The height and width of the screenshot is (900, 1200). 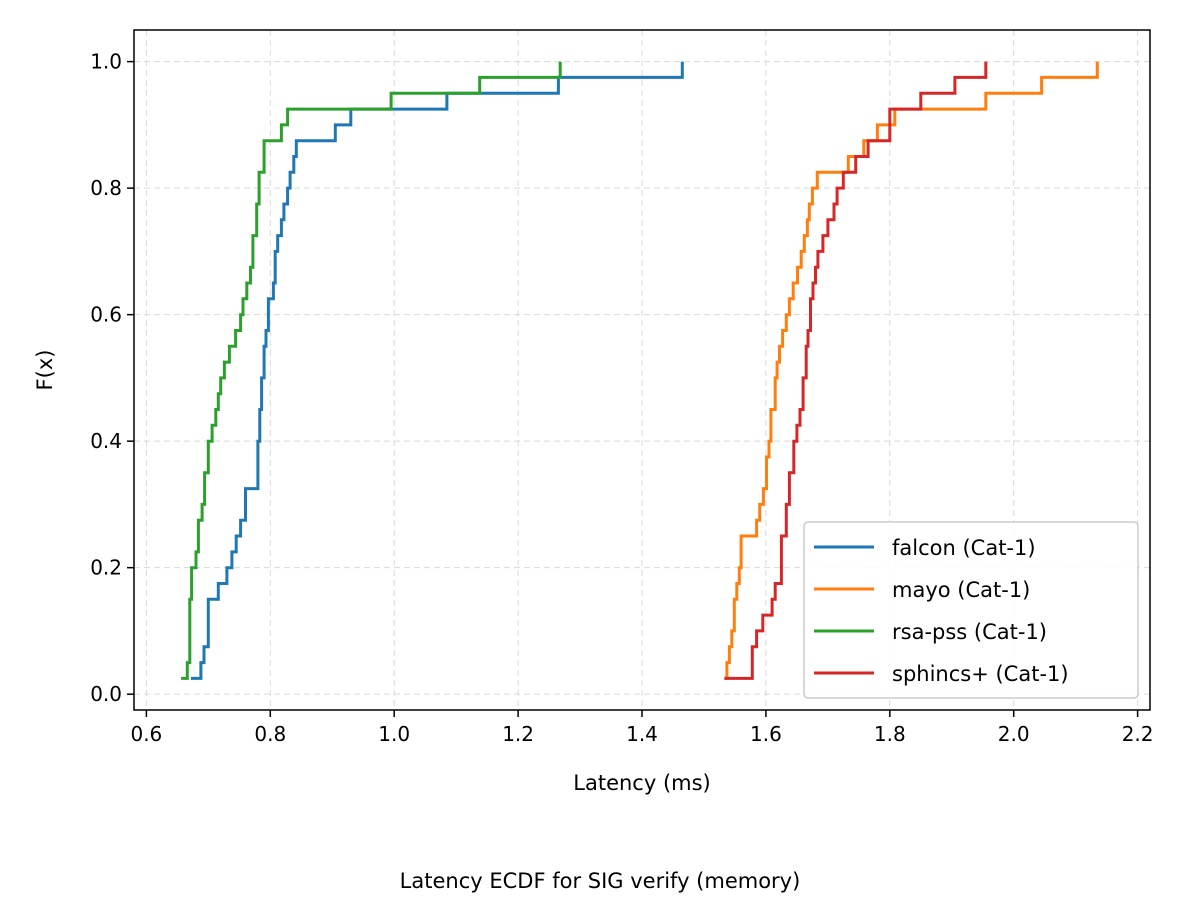 I want to click on x-tick-label: 1.6, so click(x=766, y=734).